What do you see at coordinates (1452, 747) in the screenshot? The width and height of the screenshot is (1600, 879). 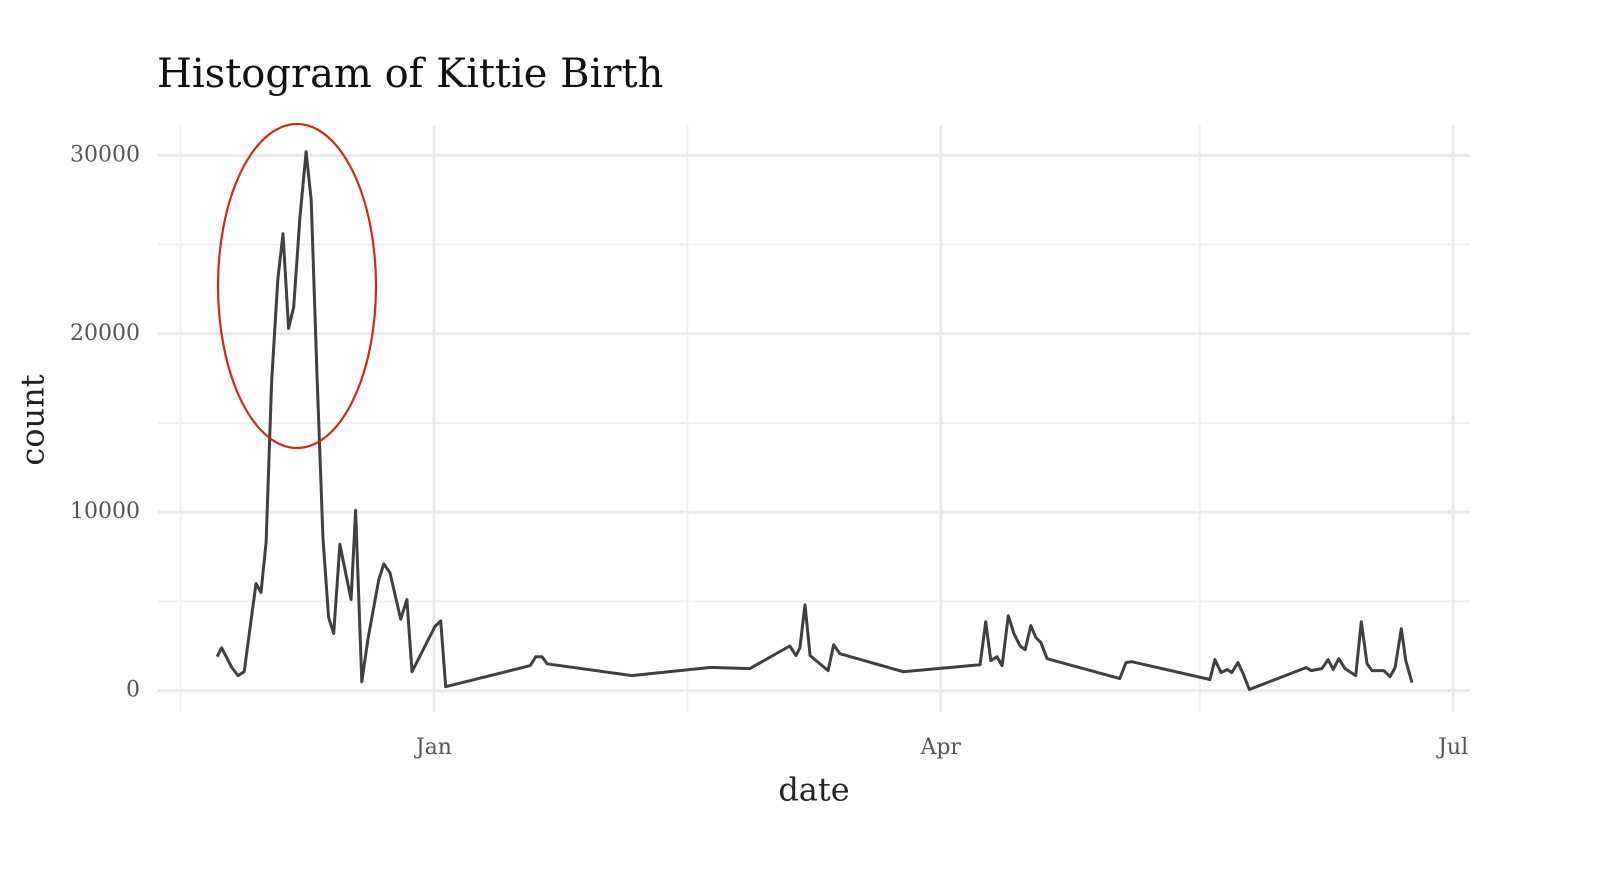 I see `x-tick-label: Jul` at bounding box center [1452, 747].